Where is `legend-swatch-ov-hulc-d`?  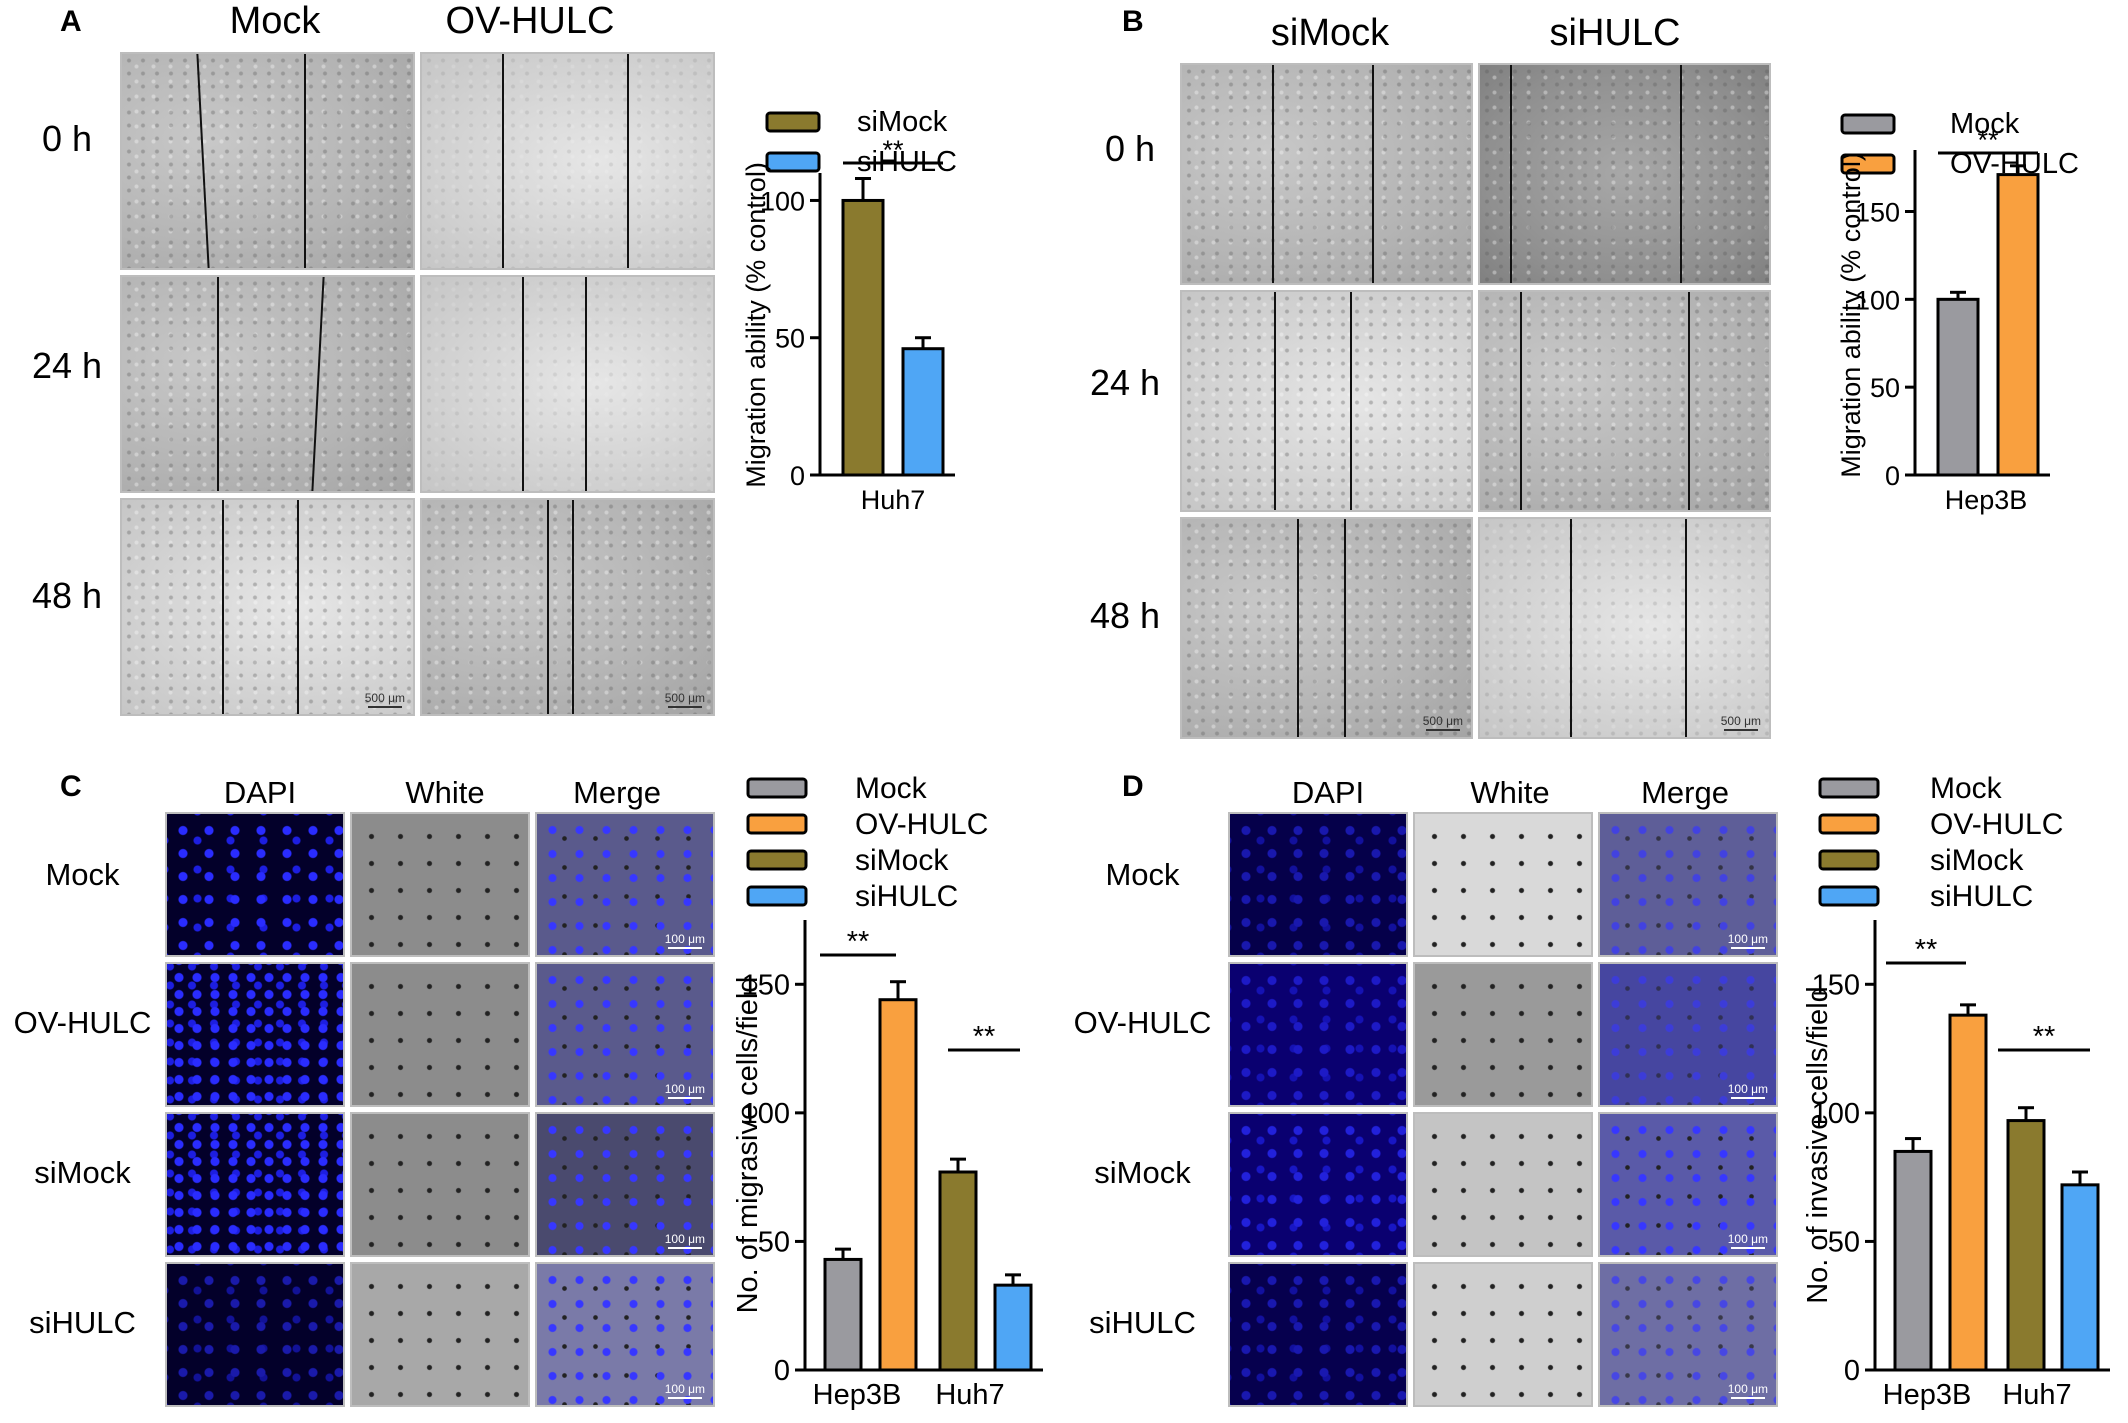
legend-swatch-ov-hulc-d is located at coordinates (1849, 824).